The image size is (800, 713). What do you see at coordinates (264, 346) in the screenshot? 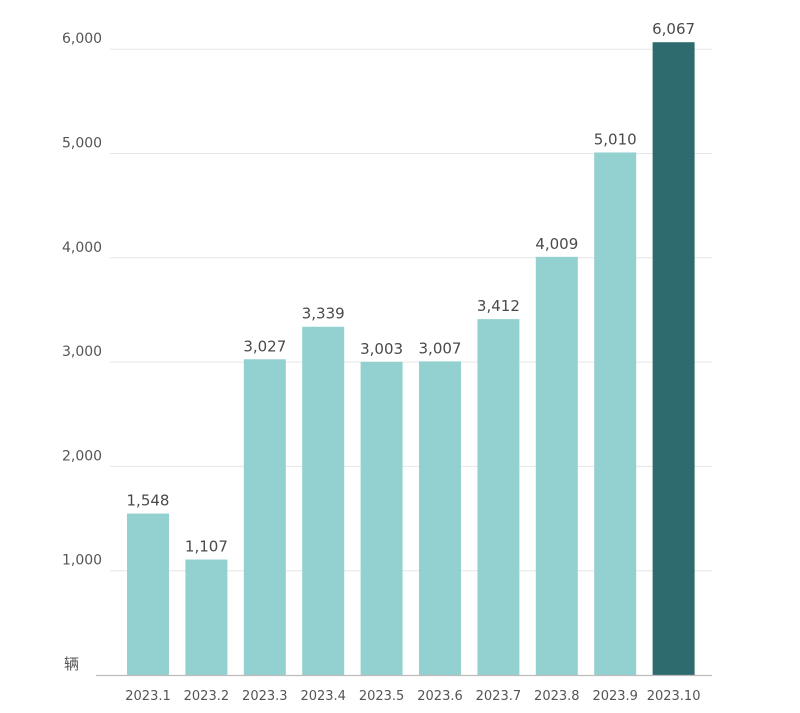
I see `data-label: 3,027` at bounding box center [264, 346].